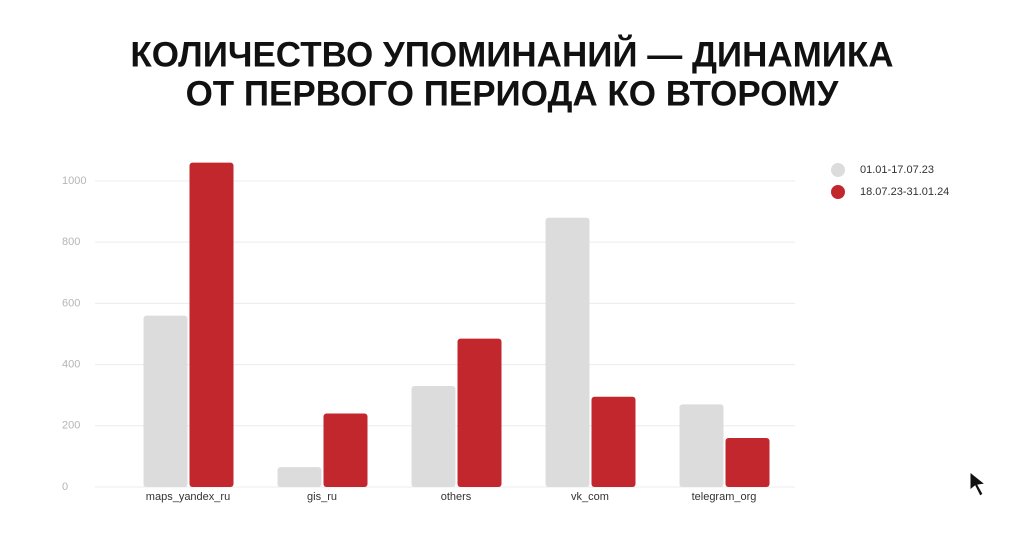  Describe the element at coordinates (71, 426) in the screenshot. I see `y-tick-label: 200` at that location.